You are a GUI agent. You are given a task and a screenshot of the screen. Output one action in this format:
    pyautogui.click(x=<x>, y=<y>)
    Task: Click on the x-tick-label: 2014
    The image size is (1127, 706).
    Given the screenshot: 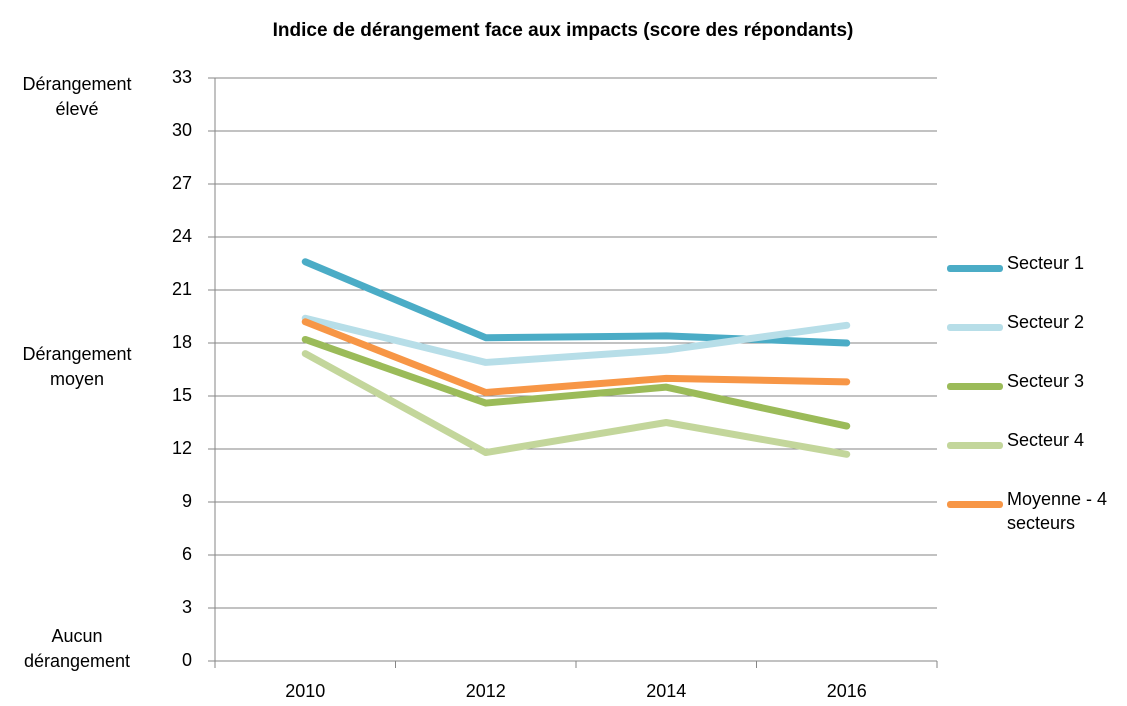 What is the action you would take?
    pyautogui.click(x=666, y=691)
    